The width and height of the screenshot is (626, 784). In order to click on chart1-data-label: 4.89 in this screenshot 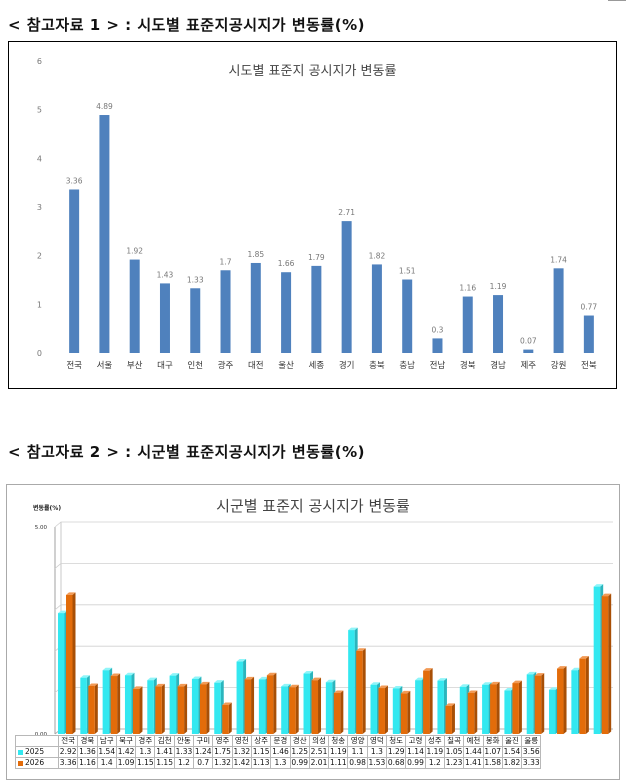, I will do `click(104, 106)`.